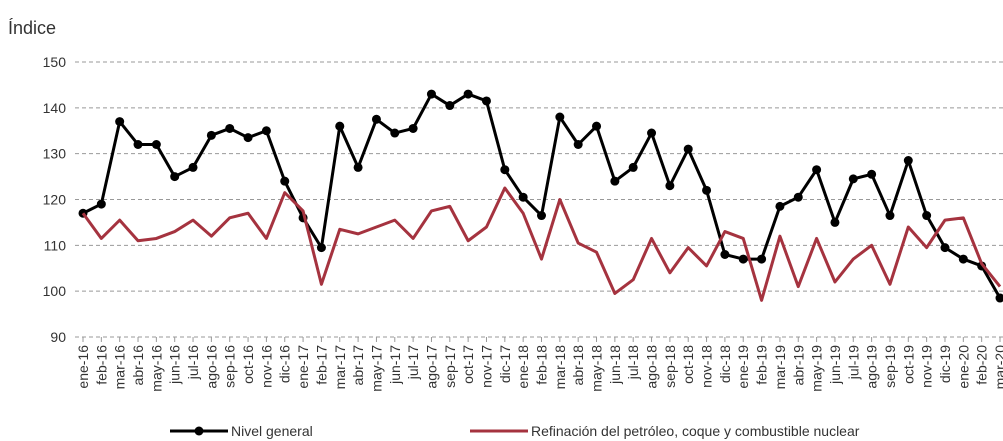 This screenshot has height=441, width=1003. What do you see at coordinates (55, 62) in the screenshot?
I see `y-tick-label: 150` at bounding box center [55, 62].